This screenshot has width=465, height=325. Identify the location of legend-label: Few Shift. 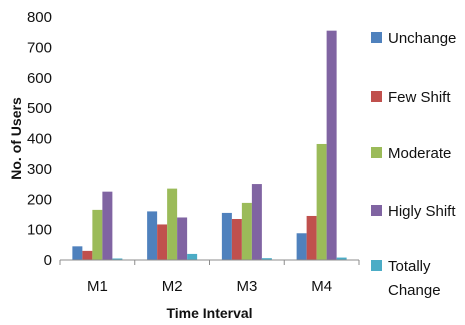
(419, 97).